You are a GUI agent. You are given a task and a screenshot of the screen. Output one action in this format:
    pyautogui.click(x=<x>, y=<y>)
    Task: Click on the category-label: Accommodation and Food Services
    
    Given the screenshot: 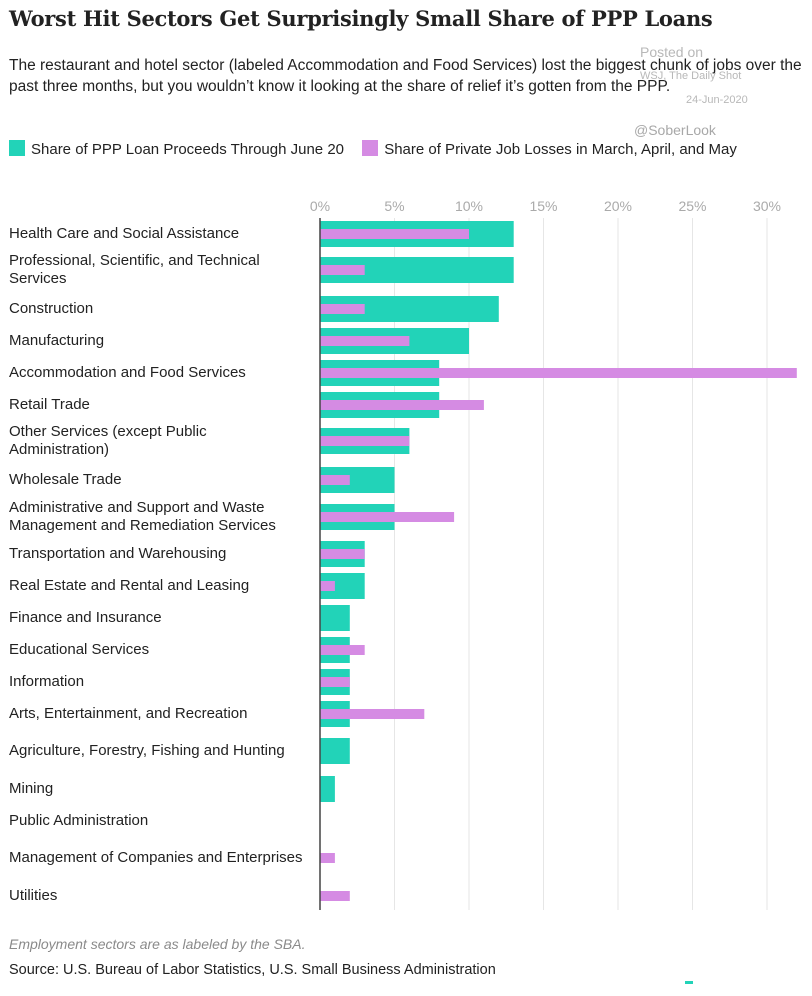 What is the action you would take?
    pyautogui.click(x=127, y=372)
    